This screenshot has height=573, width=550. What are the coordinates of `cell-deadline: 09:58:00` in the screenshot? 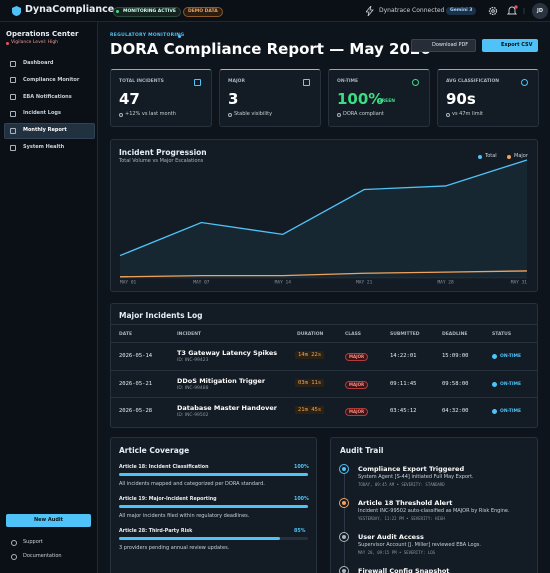 It's located at (455, 383).